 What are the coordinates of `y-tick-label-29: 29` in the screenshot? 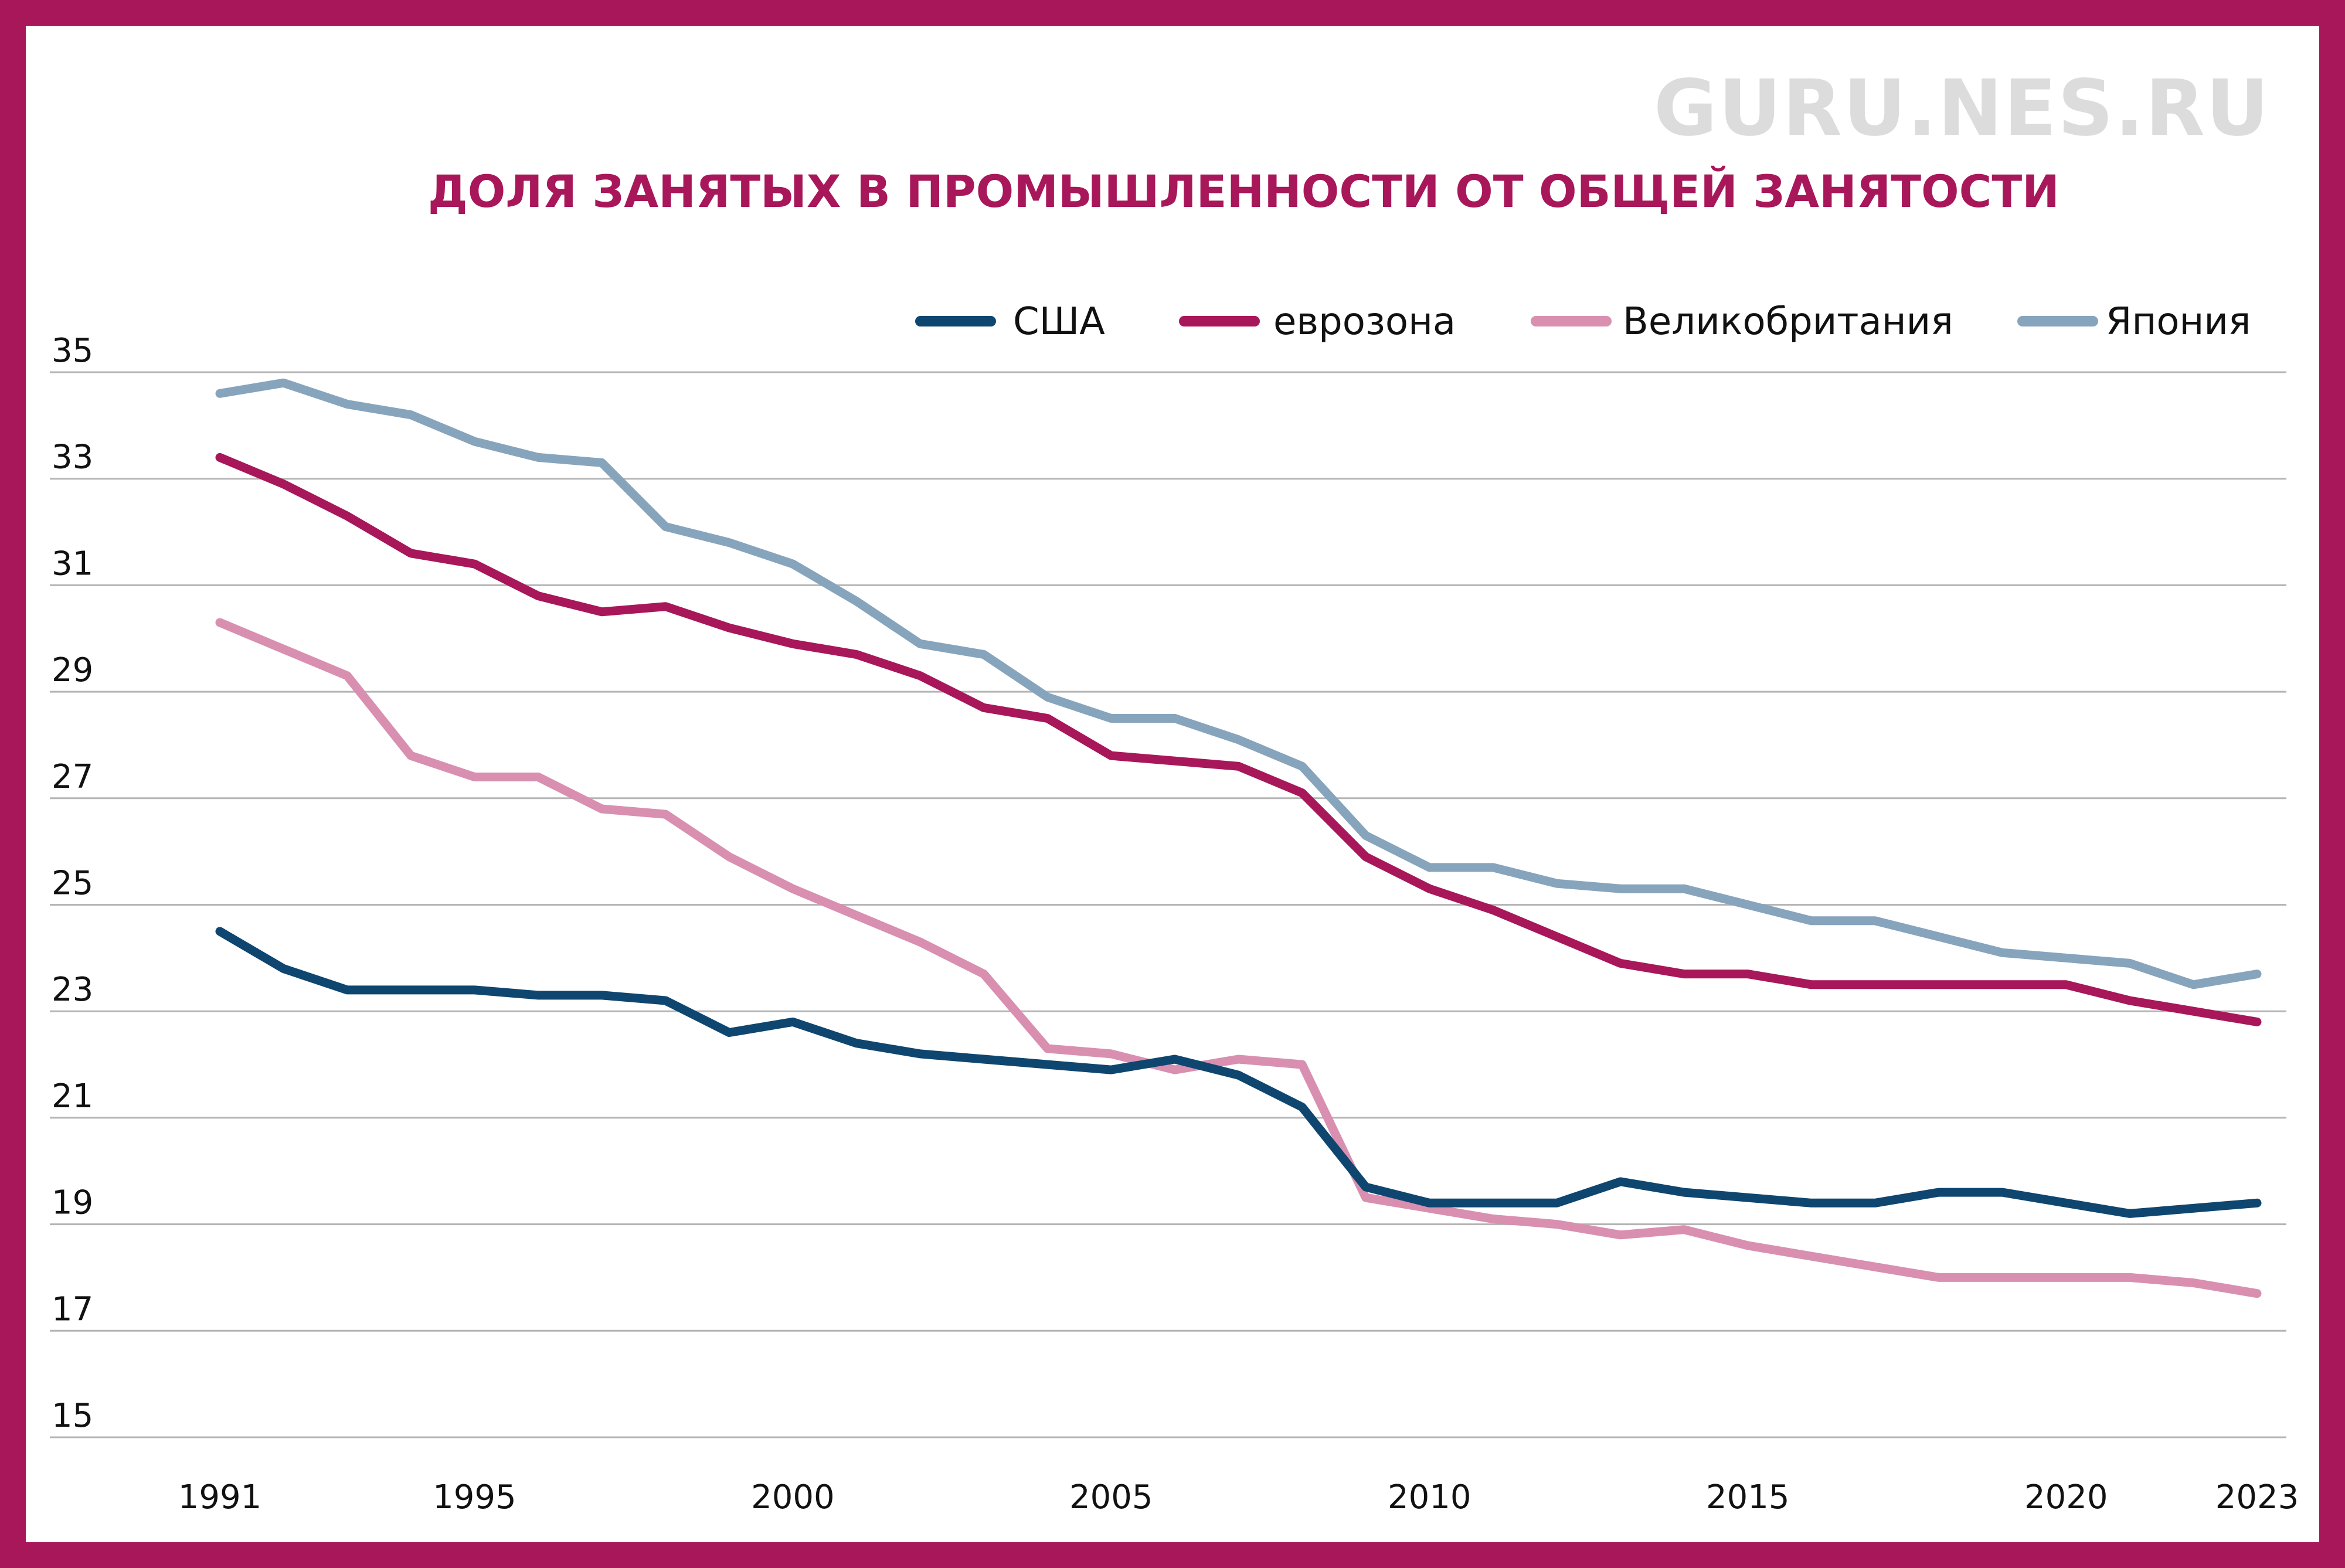 It's located at (72, 670).